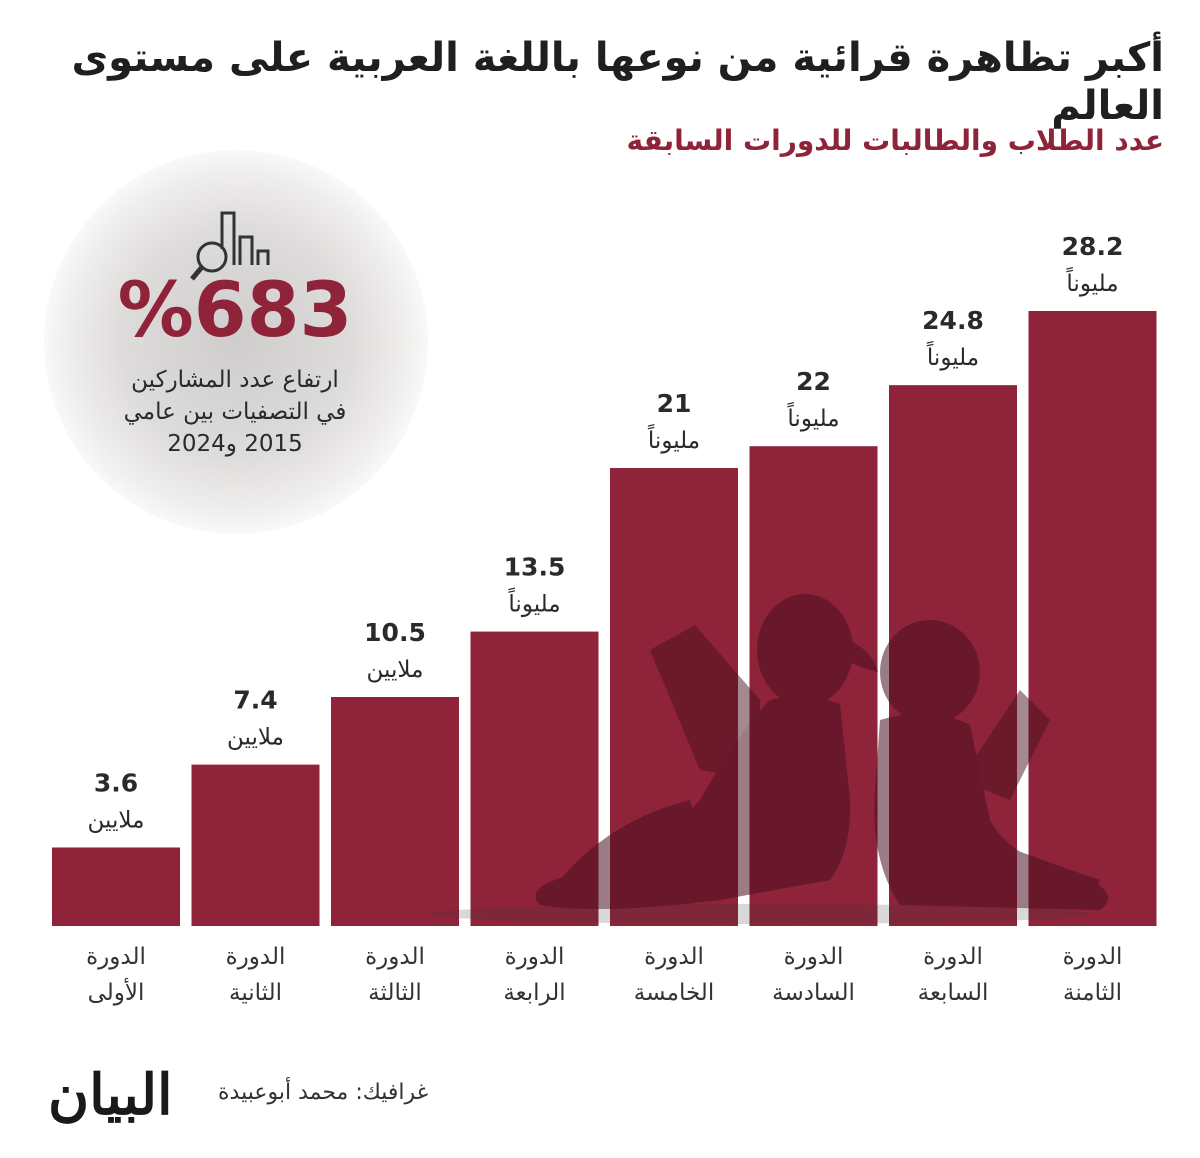 This screenshot has height=1158, width=1200. What do you see at coordinates (235, 380) in the screenshot?
I see `highlight-caption-line: ارتفاع عدد المشاركين` at bounding box center [235, 380].